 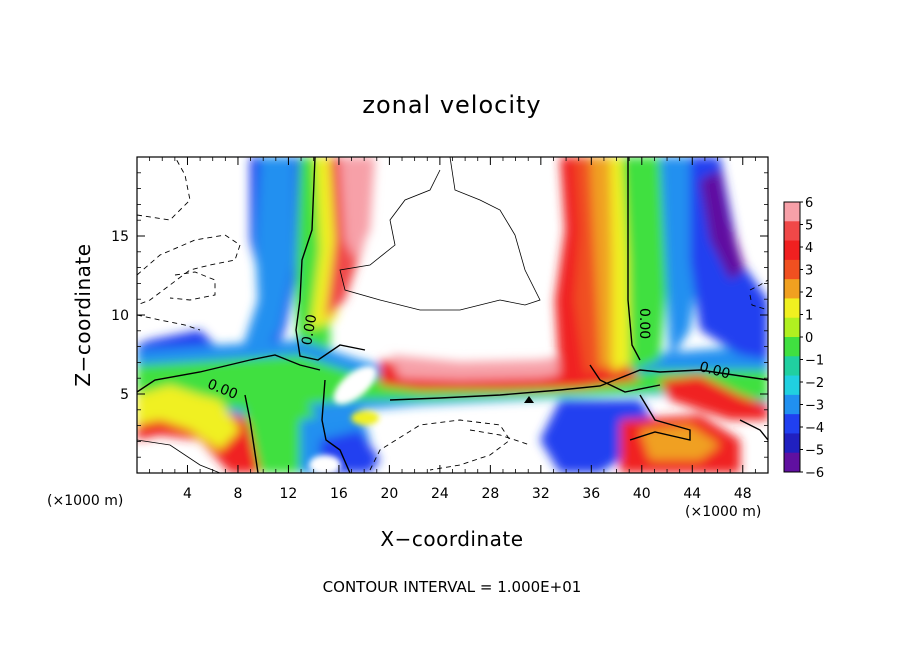 I want to click on x-tick-label: 8, so click(x=237, y=494).